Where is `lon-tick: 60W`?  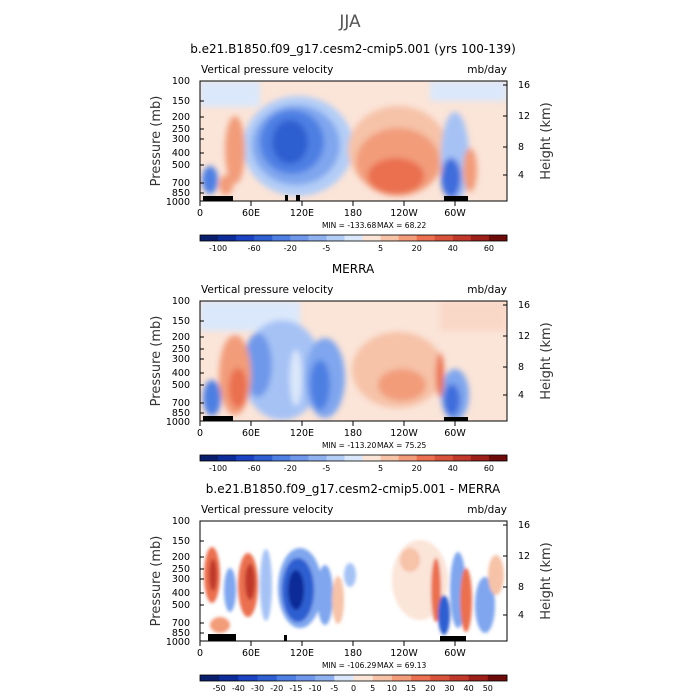 lon-tick: 60W is located at coordinates (455, 213).